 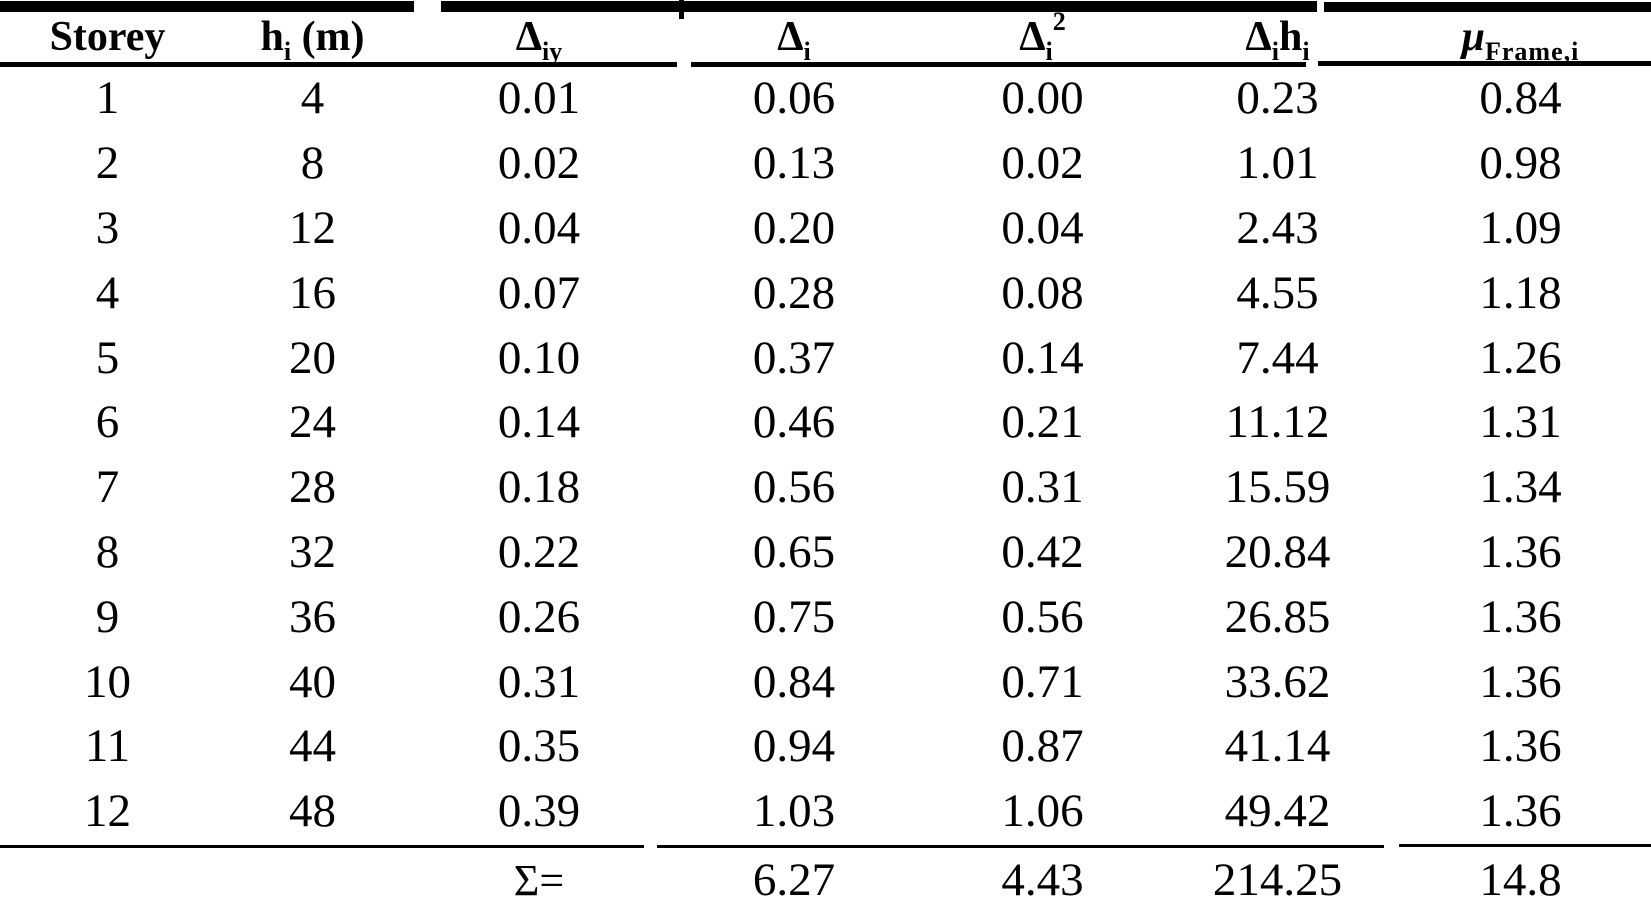 I want to click on cell: 0.42, so click(x=1042, y=551).